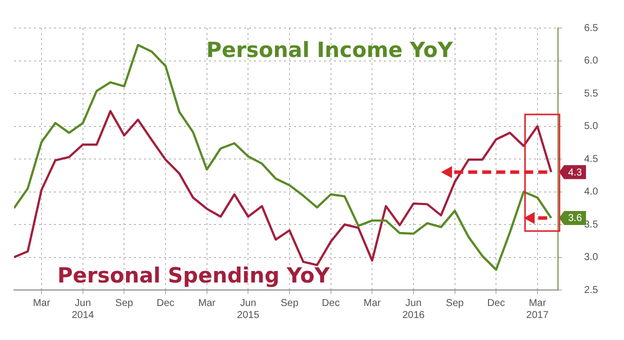 This screenshot has height=340, width=624. I want to click on x-tick-label: Mar 2017, so click(537, 309).